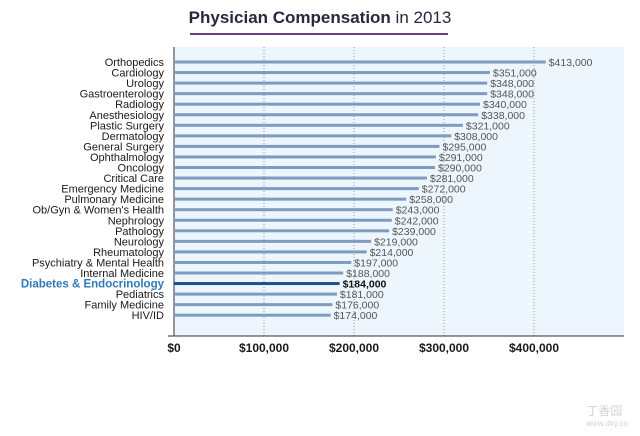  What do you see at coordinates (122, 274) in the screenshot?
I see `category-label-internal-medicine: Internal Medicine` at bounding box center [122, 274].